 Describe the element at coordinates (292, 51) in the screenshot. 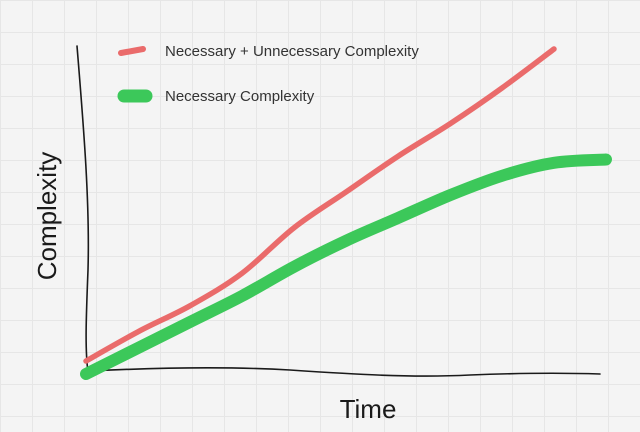

I see `legend-label-series-0: Necessary + Unnecessary Complexity` at that location.